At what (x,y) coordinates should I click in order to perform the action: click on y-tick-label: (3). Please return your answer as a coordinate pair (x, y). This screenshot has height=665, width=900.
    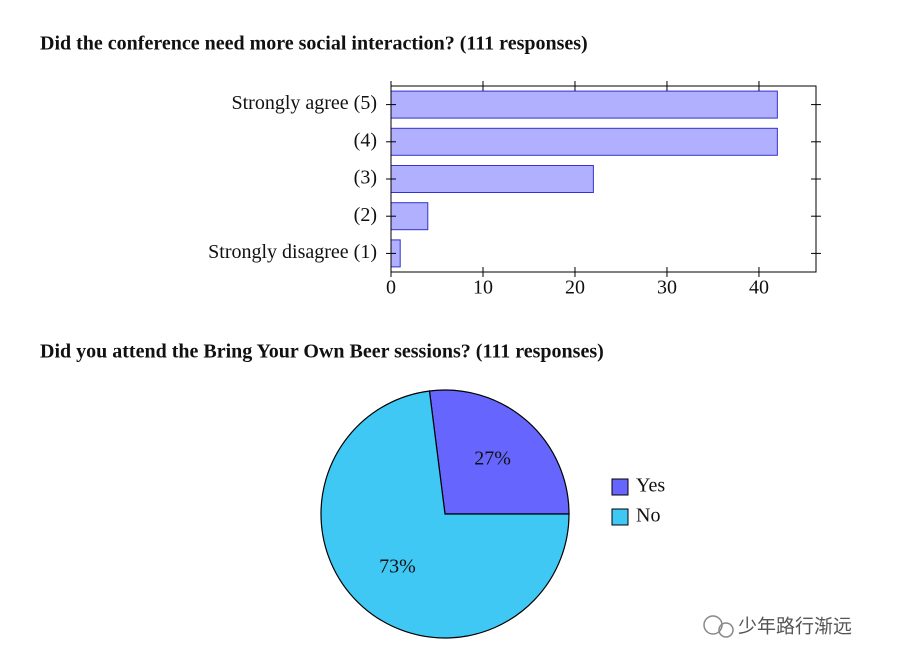
    Looking at the image, I should click on (365, 178).